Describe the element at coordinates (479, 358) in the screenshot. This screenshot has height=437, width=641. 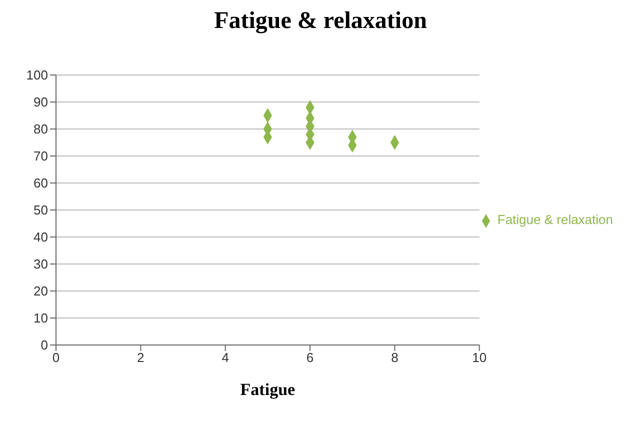
I see `x-tick-label: 10` at that location.